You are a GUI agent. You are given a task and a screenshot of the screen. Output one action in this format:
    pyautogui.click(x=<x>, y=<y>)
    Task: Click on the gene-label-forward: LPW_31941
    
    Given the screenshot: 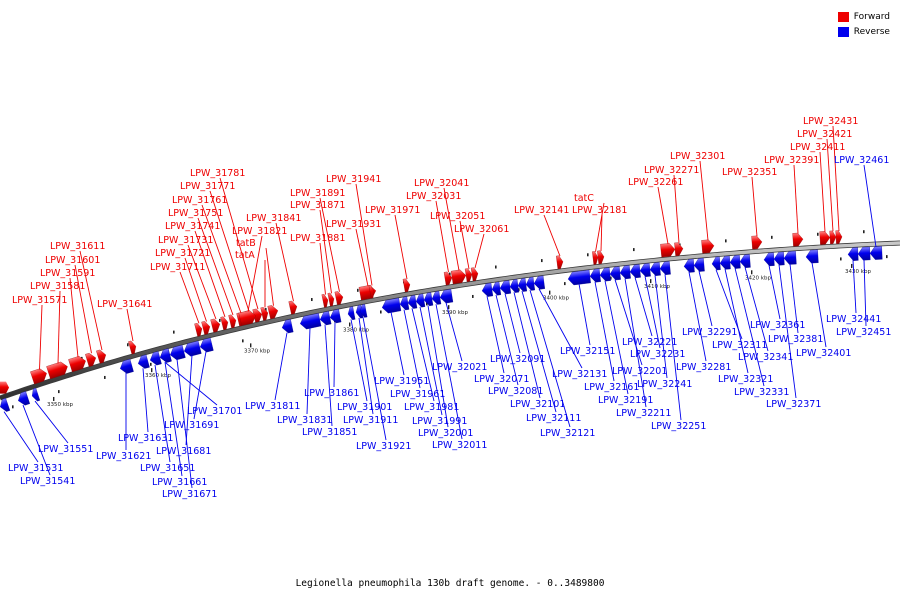 What is the action you would take?
    pyautogui.click(x=353, y=179)
    